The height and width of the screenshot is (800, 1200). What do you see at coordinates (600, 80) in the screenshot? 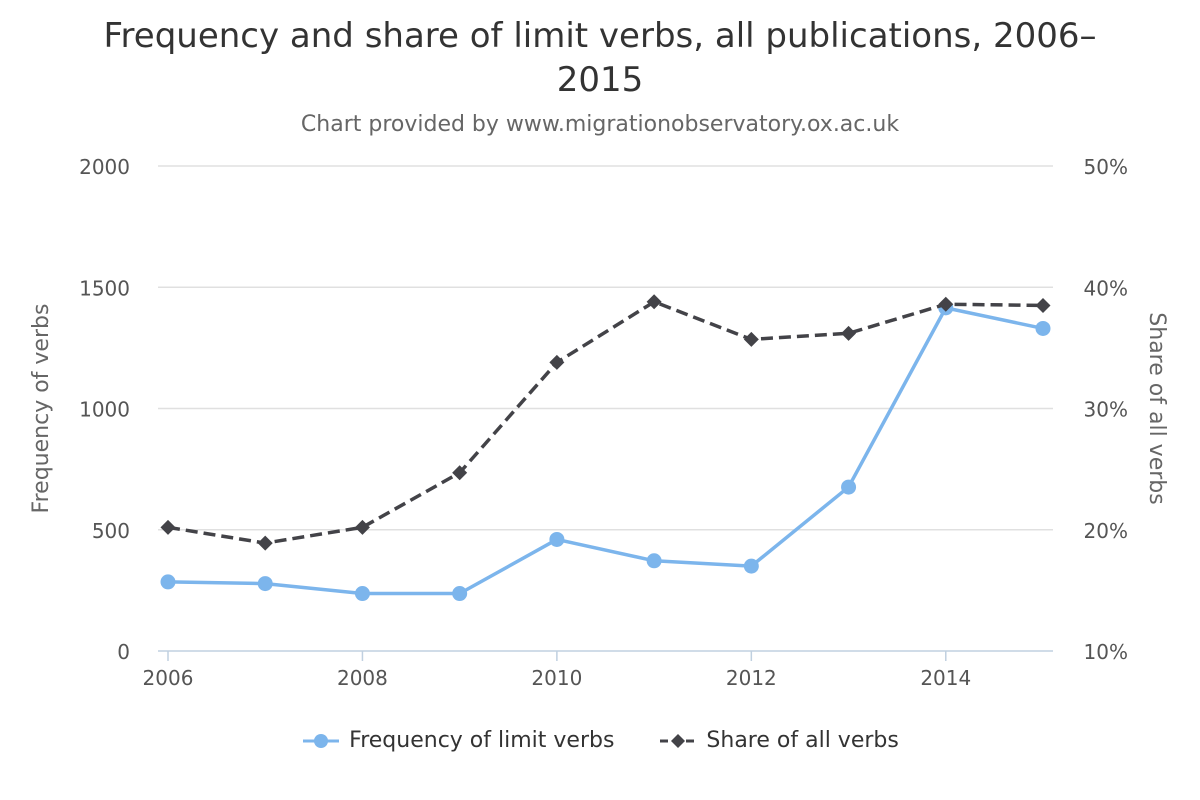
I see `chart-title-line-2: 2015` at bounding box center [600, 80].